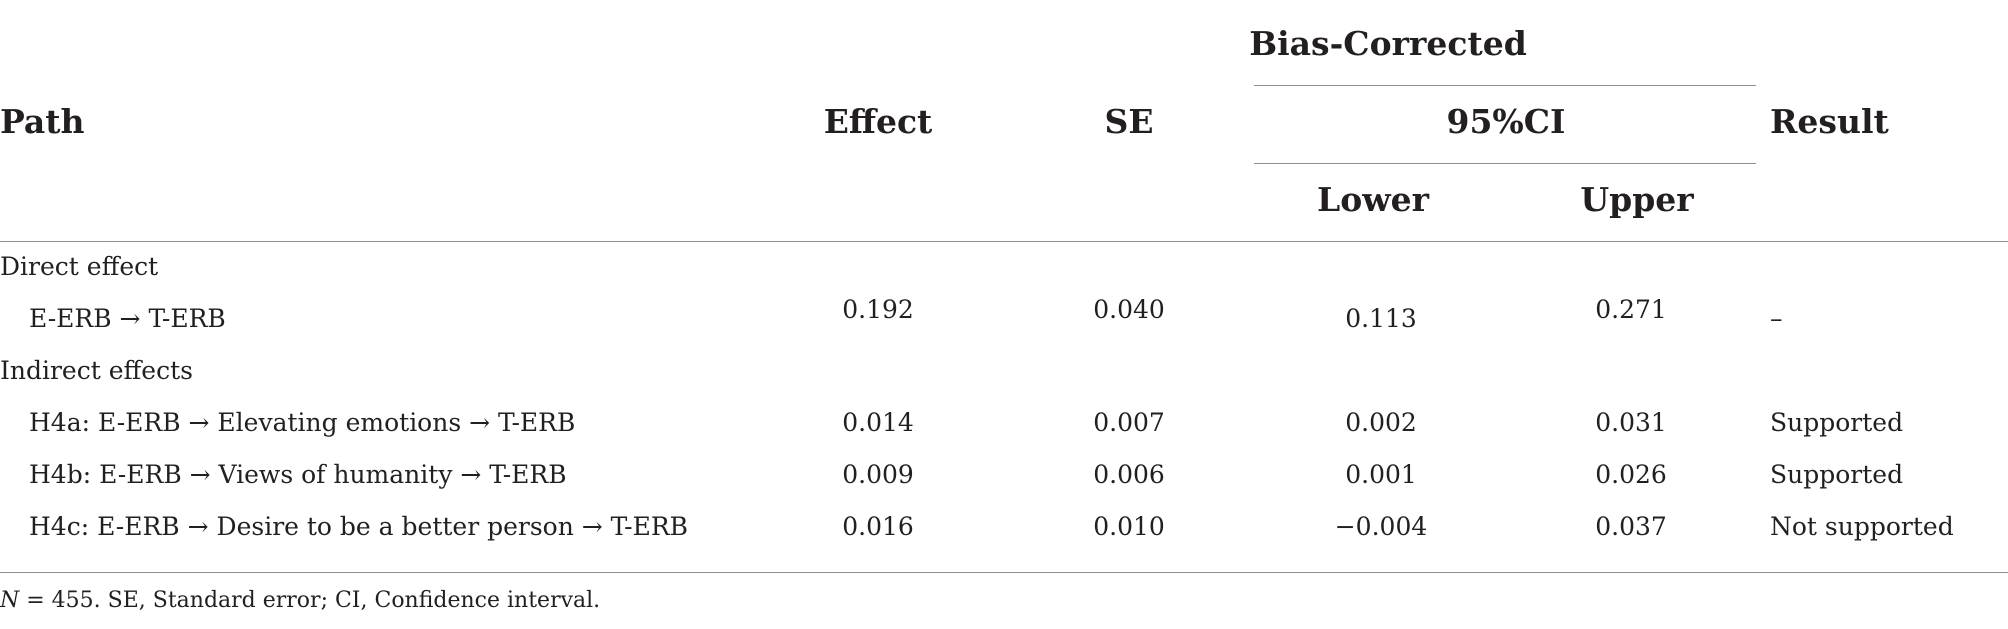 This screenshot has height=629, width=2008. Describe the element at coordinates (878, 422) in the screenshot. I see `row-effect: 0.014` at that location.